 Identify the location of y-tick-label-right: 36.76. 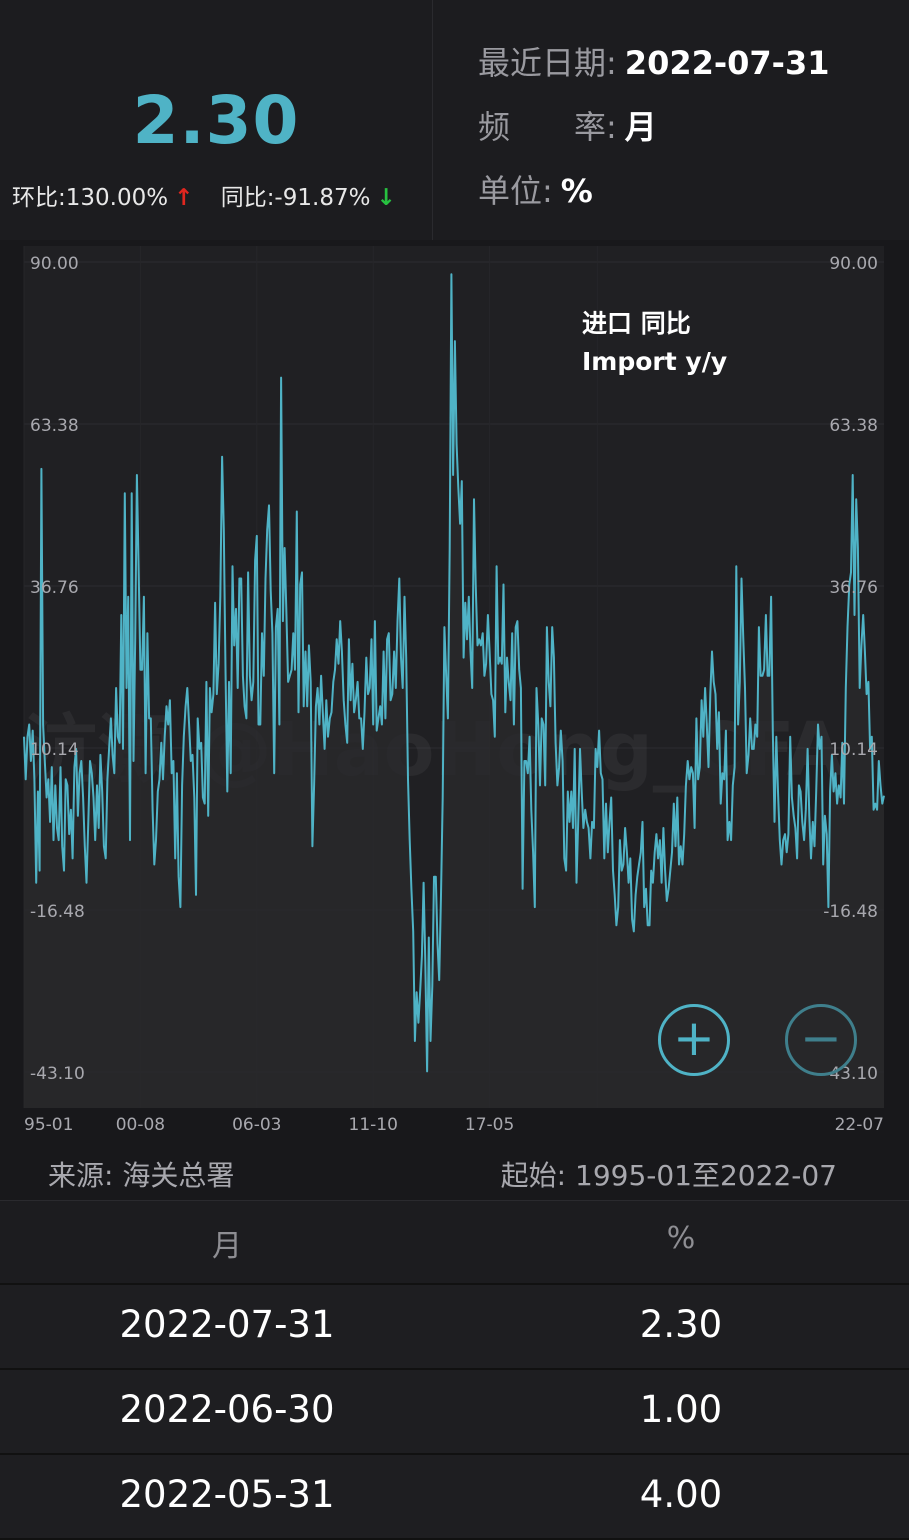
(853, 588).